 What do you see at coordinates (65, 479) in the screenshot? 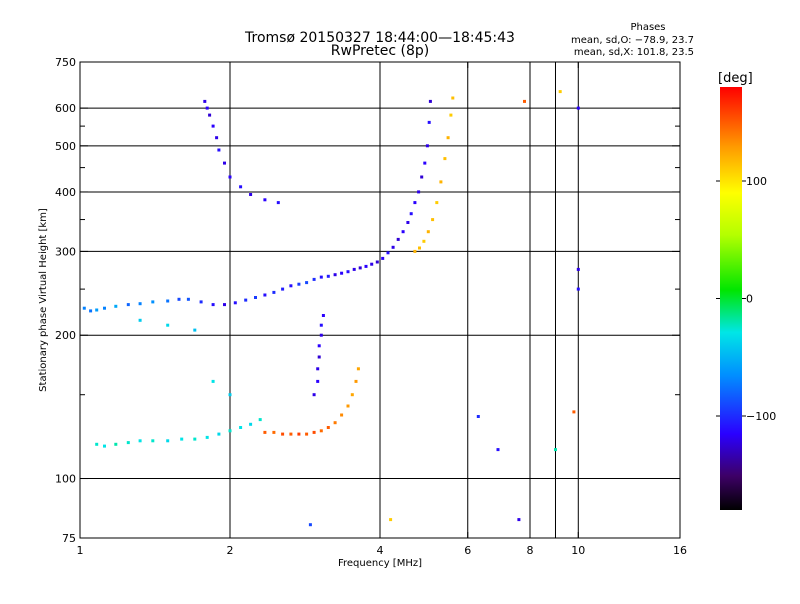
I see `y-tick-label: 100` at bounding box center [65, 479].